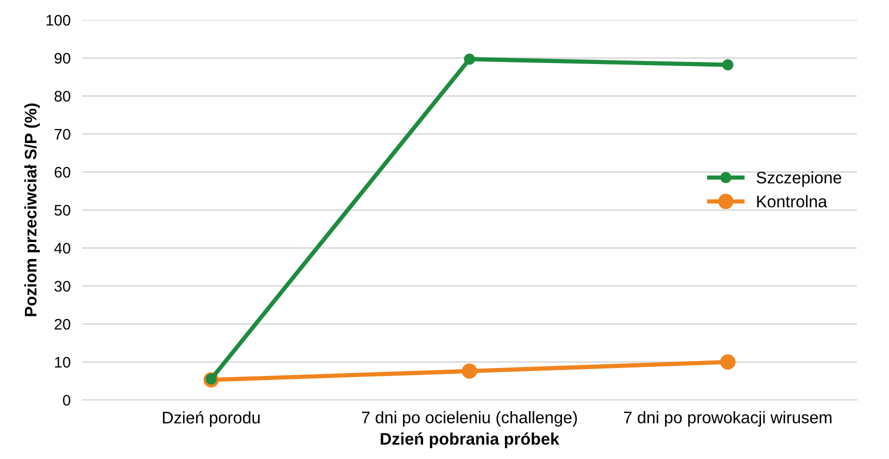 Image resolution: width=889 pixels, height=459 pixels. What do you see at coordinates (799, 179) in the screenshot?
I see `legend-label: Szczepione` at bounding box center [799, 179].